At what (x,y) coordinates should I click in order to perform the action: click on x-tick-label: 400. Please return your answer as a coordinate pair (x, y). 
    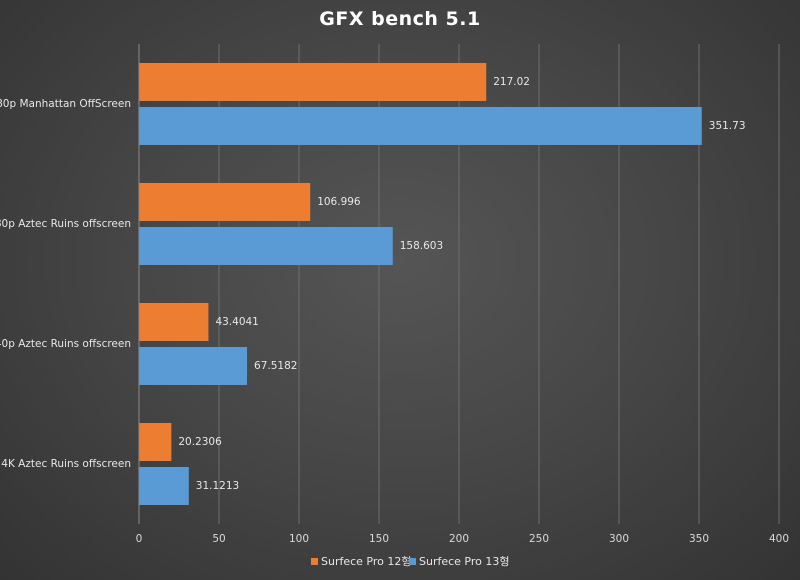
    Looking at the image, I should click on (779, 539).